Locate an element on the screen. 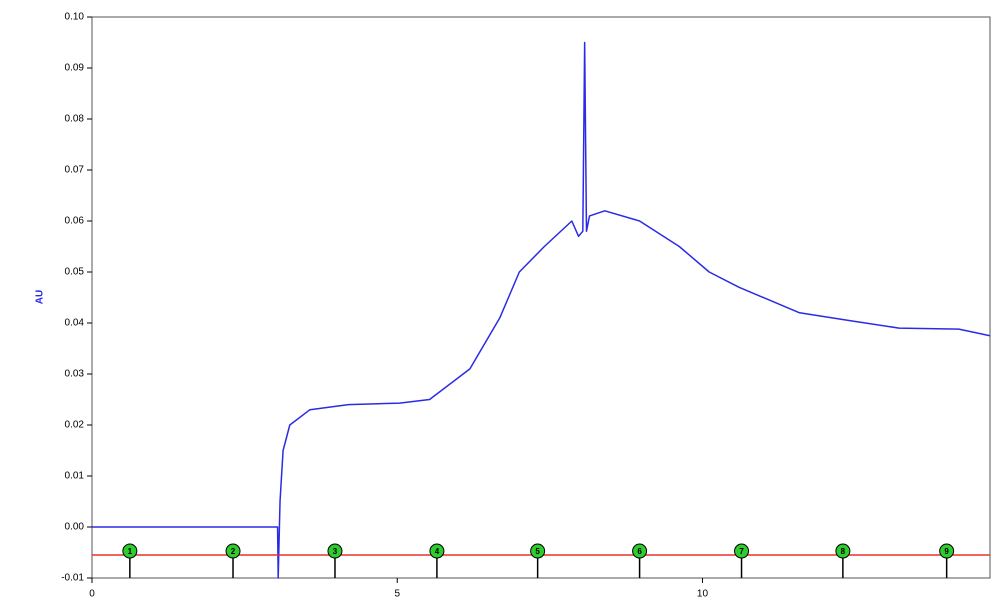 The height and width of the screenshot is (607, 991). y-tick-label: 0.03 is located at coordinates (75, 374).